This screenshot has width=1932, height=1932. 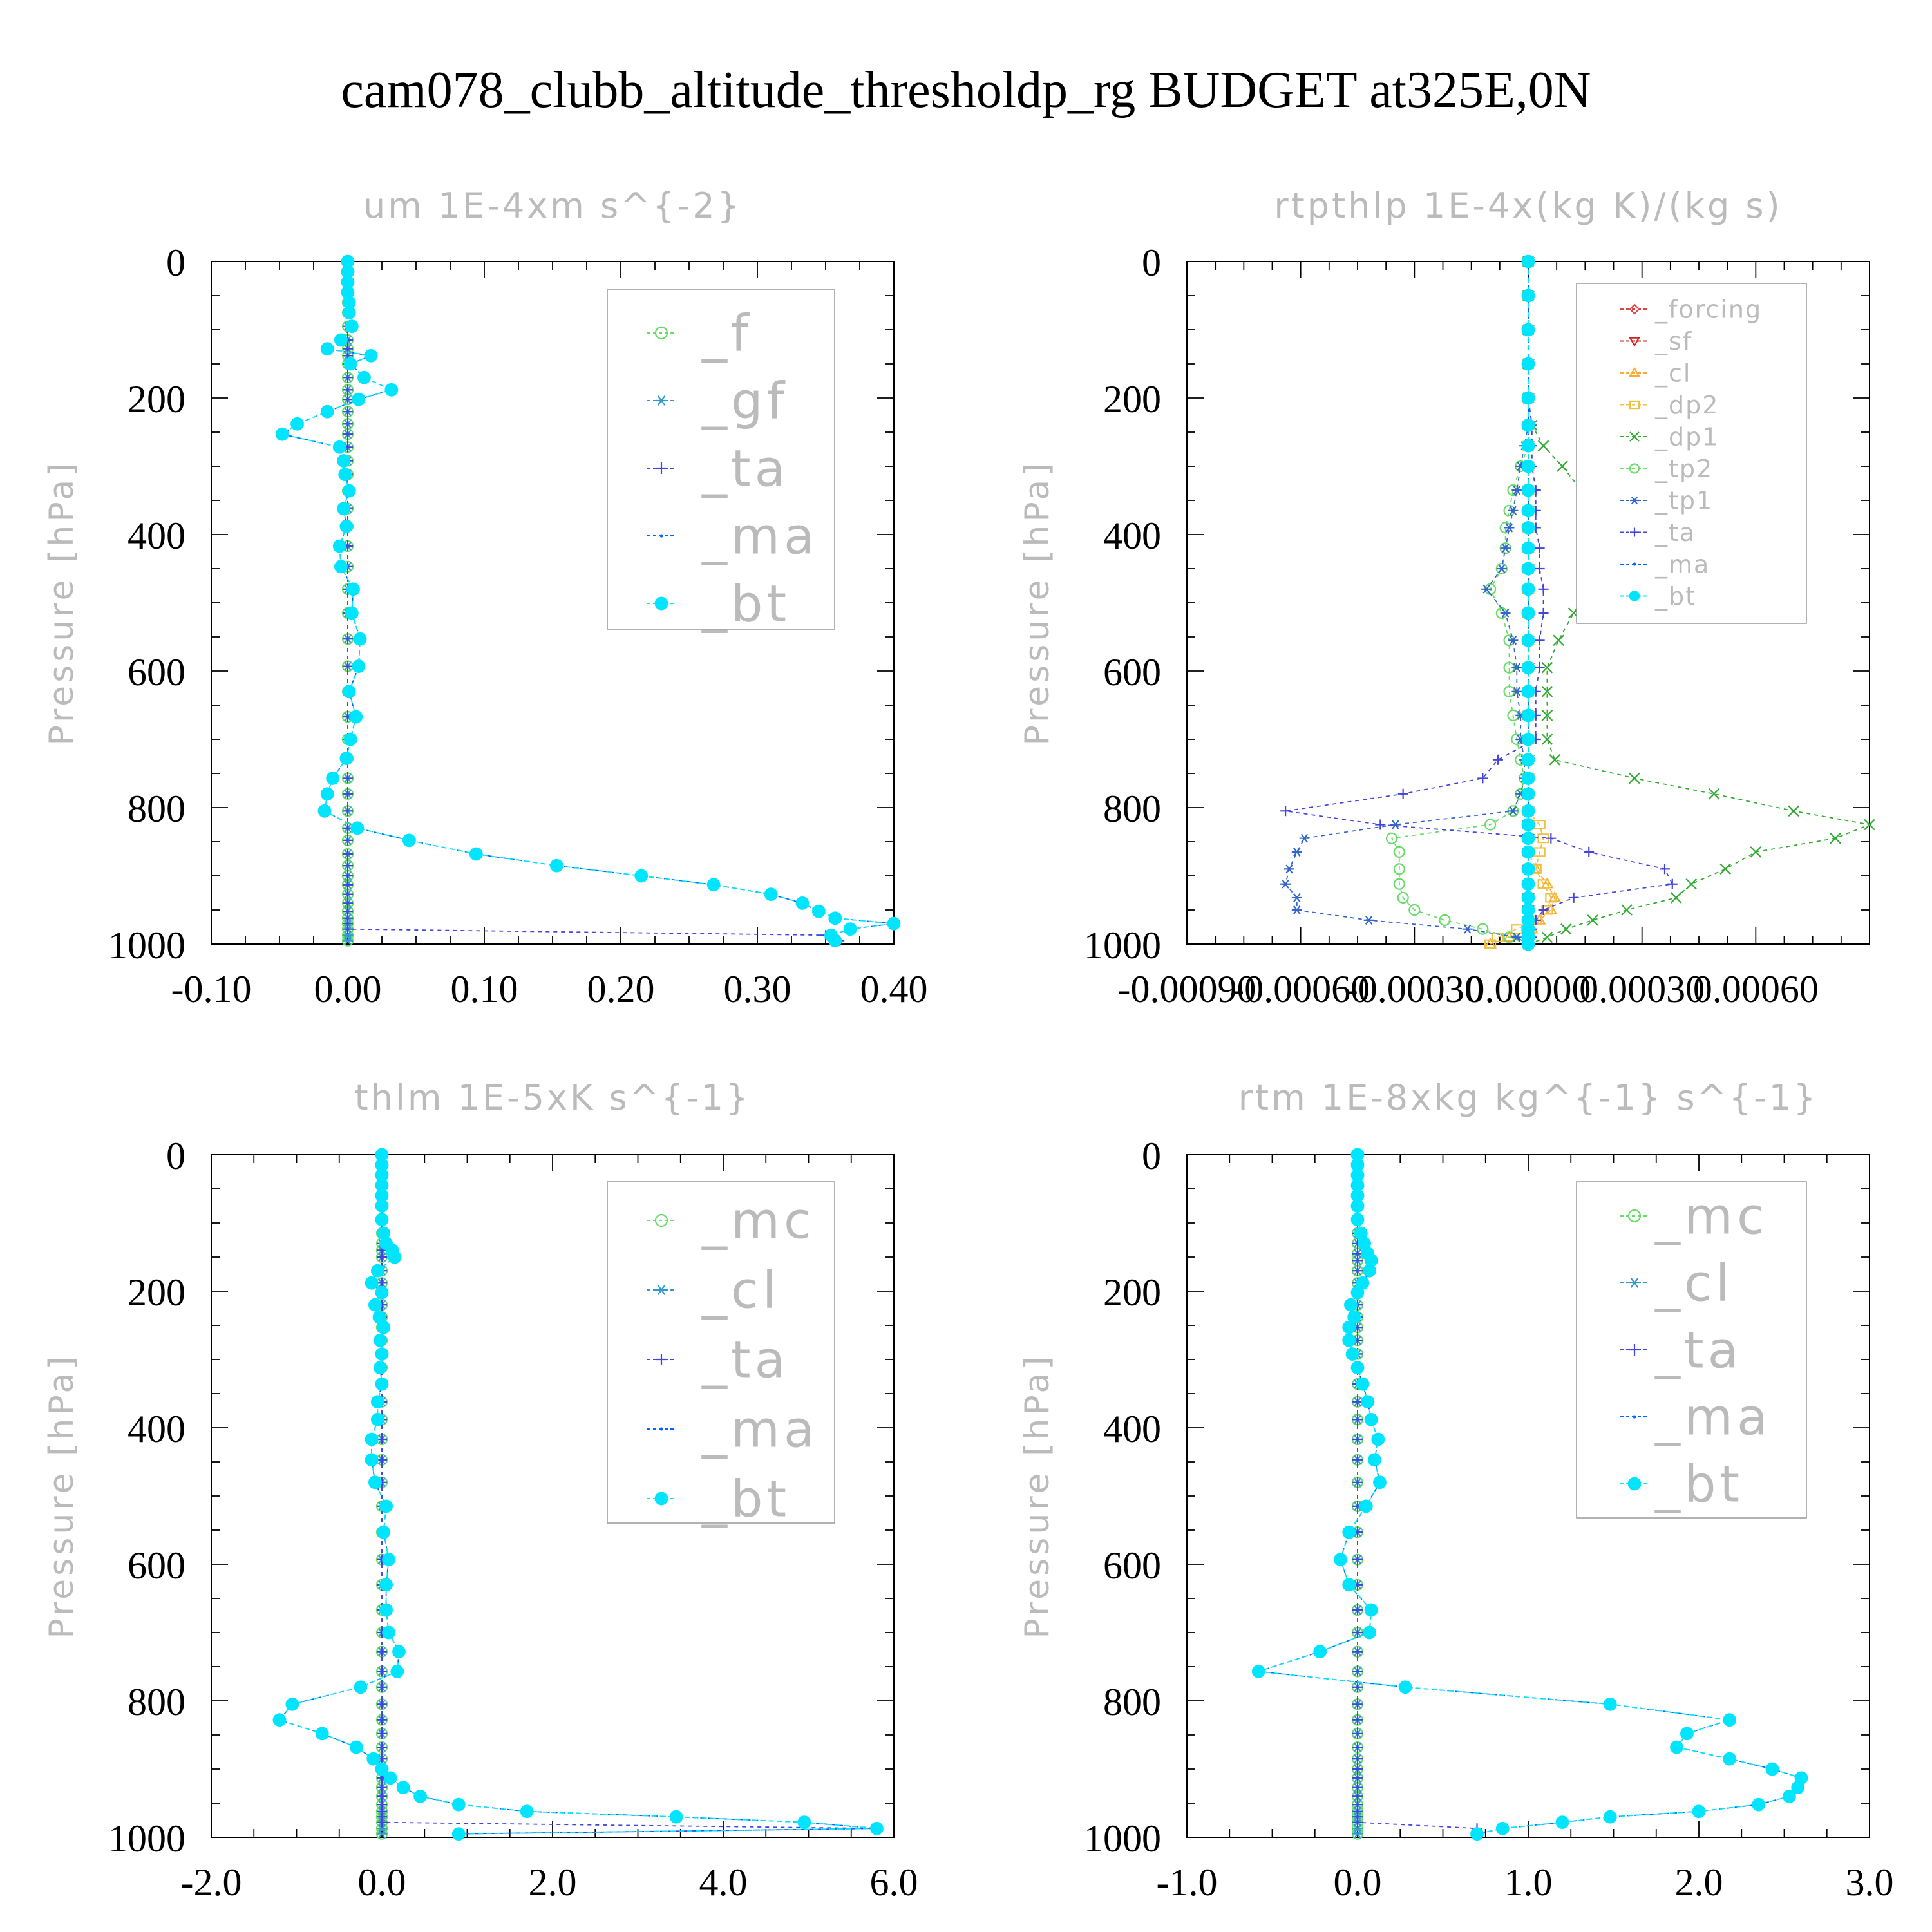 What do you see at coordinates (699, 334) in the screenshot?
I see `legend-entry: _f` at bounding box center [699, 334].